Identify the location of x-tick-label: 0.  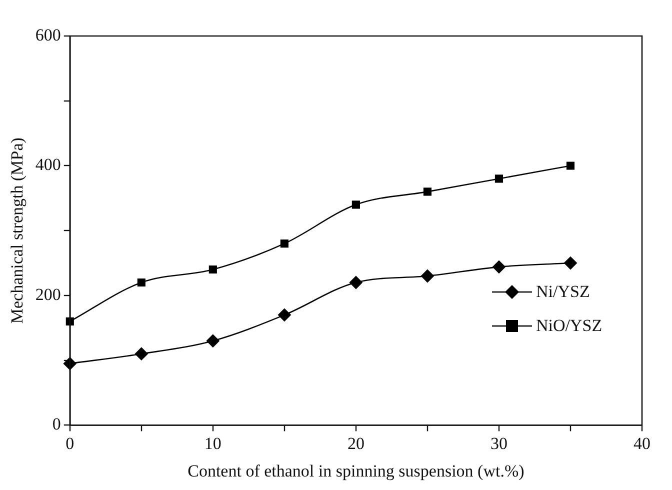
(70, 443).